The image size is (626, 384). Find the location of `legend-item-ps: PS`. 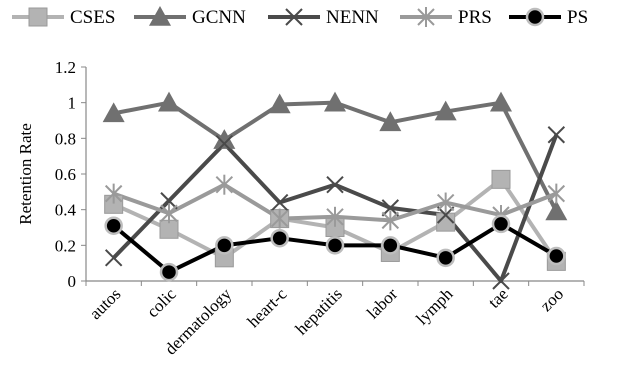

legend-item-ps: PS is located at coordinates (548, 17).